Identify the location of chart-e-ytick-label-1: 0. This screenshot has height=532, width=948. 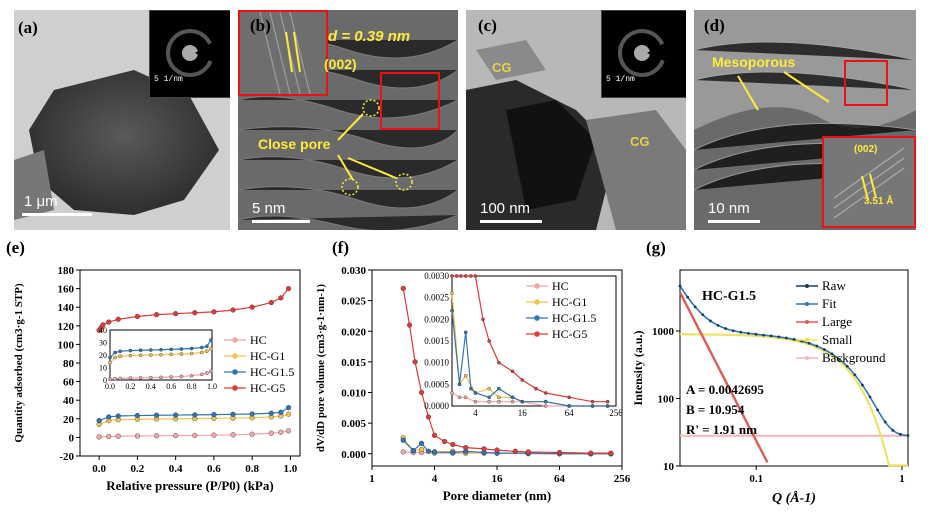
(72, 438).